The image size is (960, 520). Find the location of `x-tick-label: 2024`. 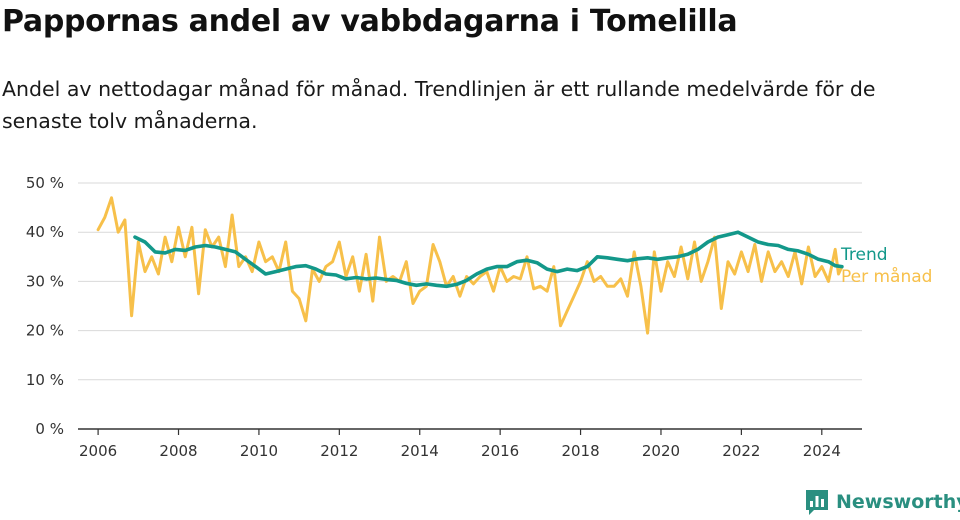

x-tick-label: 2024 is located at coordinates (822, 451).